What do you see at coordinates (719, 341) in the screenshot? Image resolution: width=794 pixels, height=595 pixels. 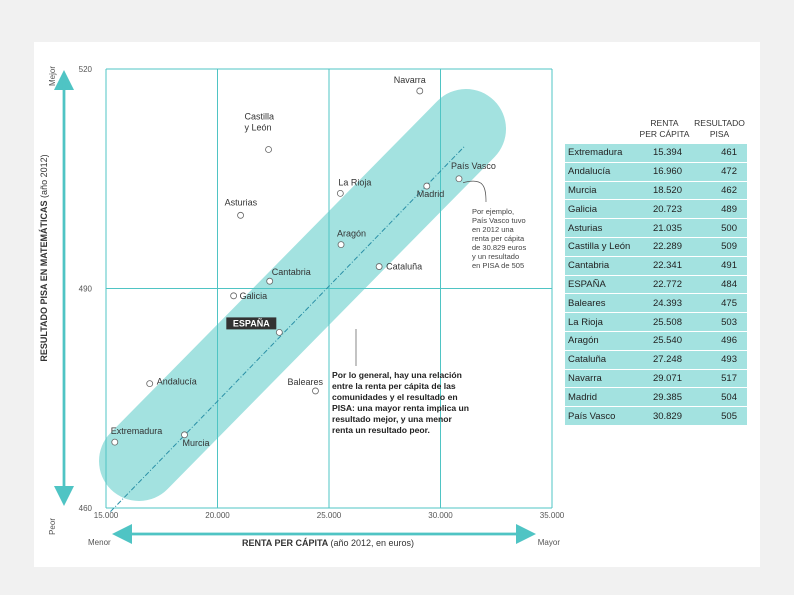 I see `cell-pisa: 496` at bounding box center [719, 341].